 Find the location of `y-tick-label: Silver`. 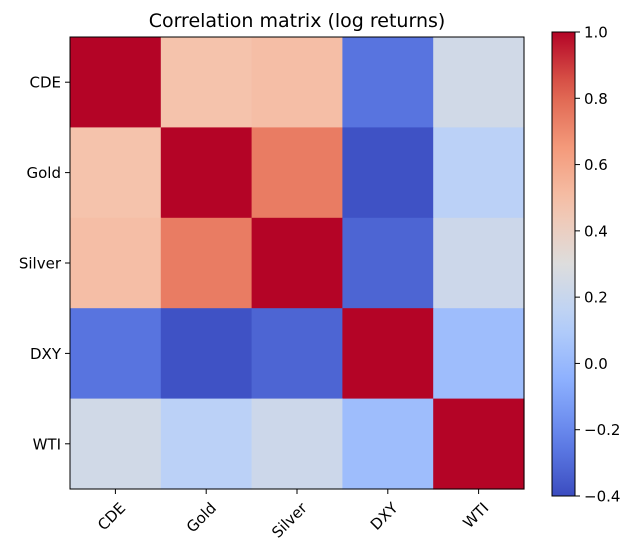

y-tick-label: Silver is located at coordinates (40, 264).